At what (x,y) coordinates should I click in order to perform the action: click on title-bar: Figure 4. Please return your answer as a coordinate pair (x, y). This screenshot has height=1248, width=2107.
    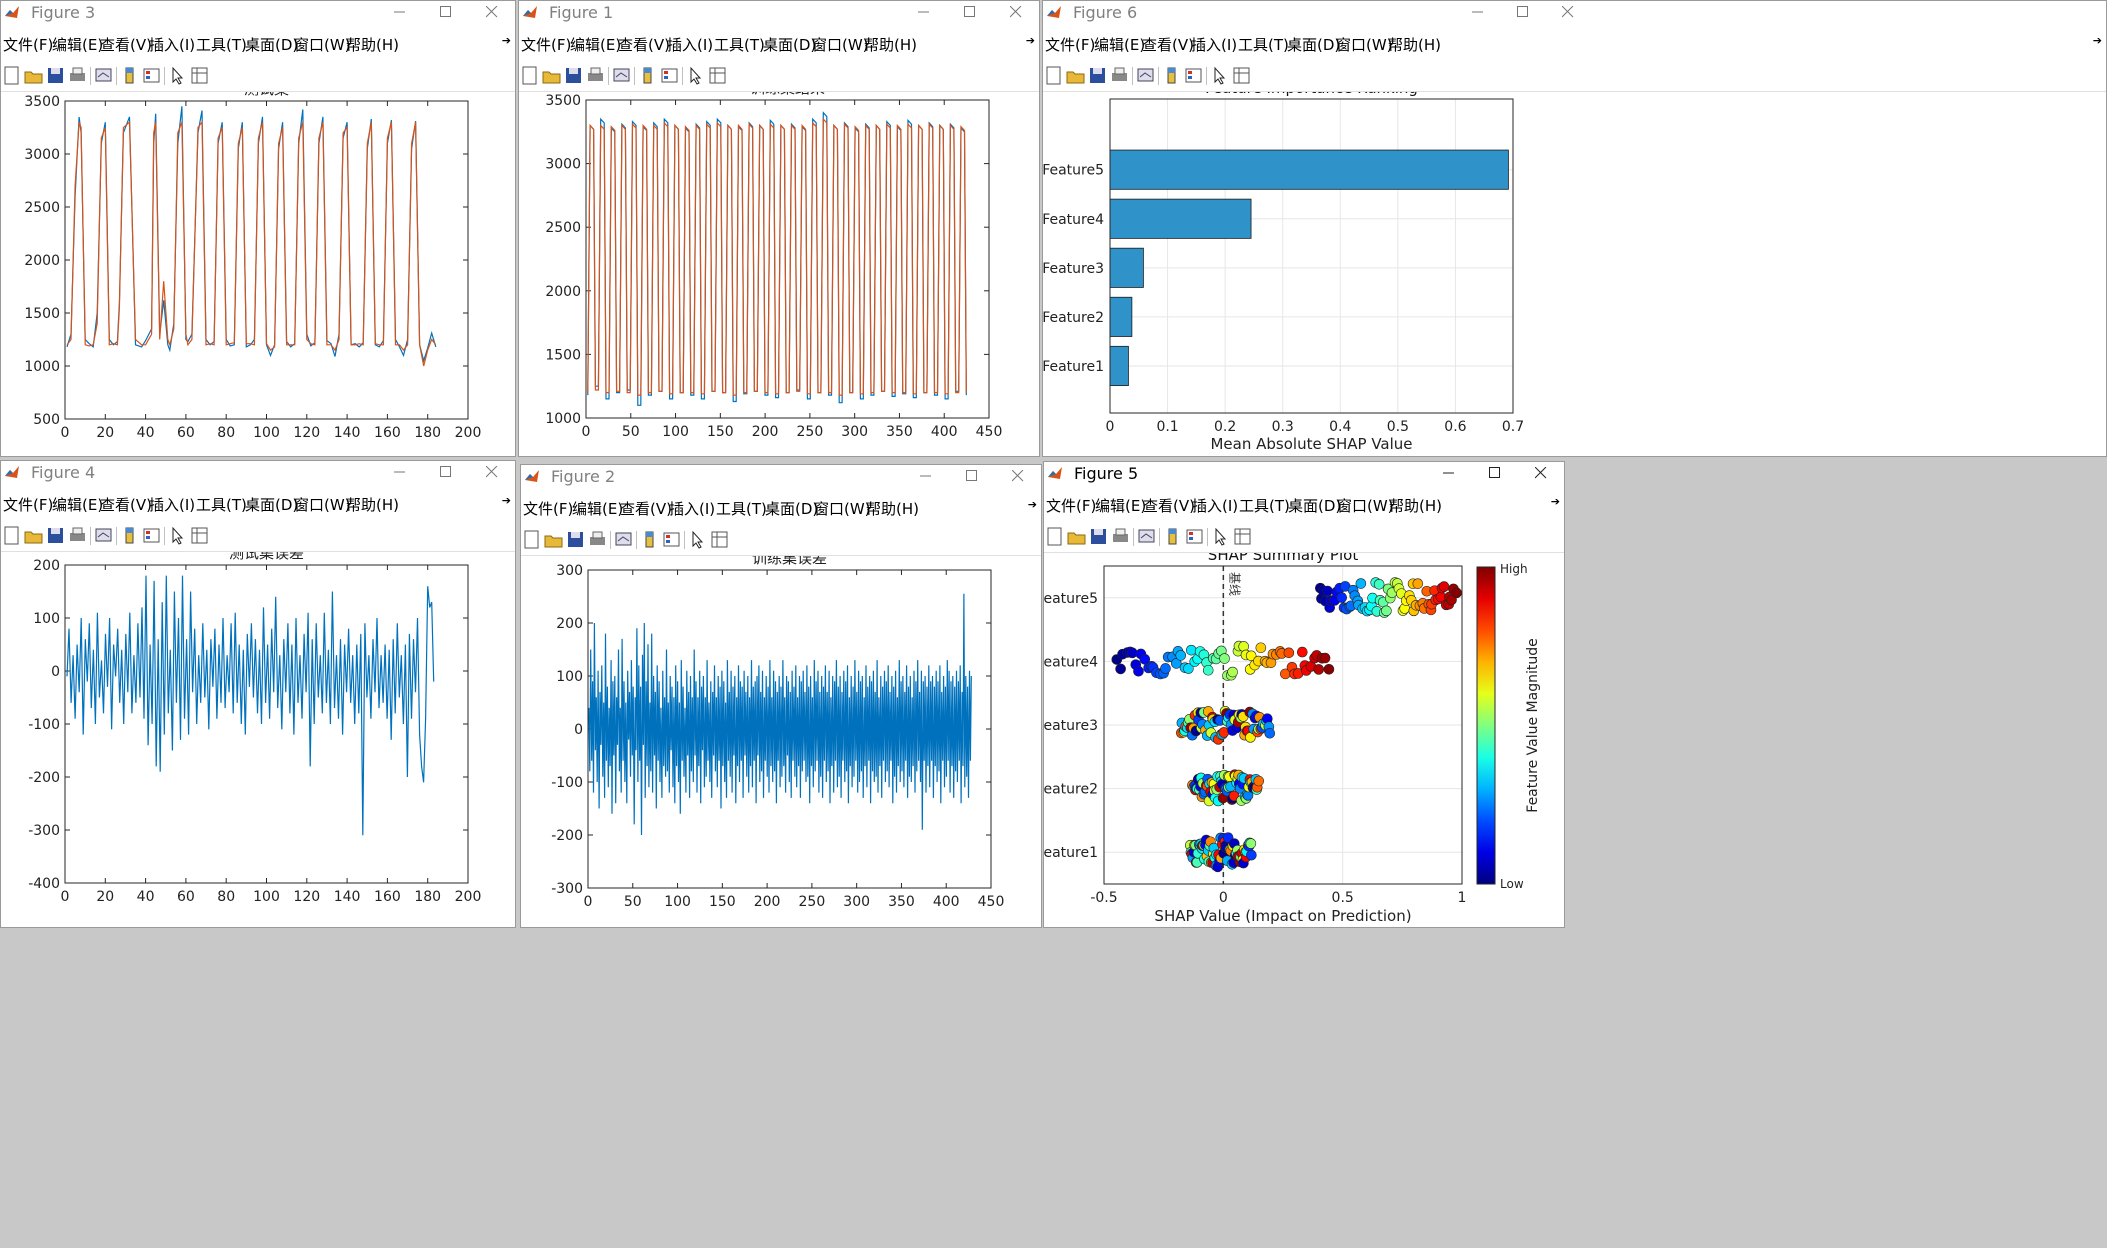
    Looking at the image, I should click on (258, 473).